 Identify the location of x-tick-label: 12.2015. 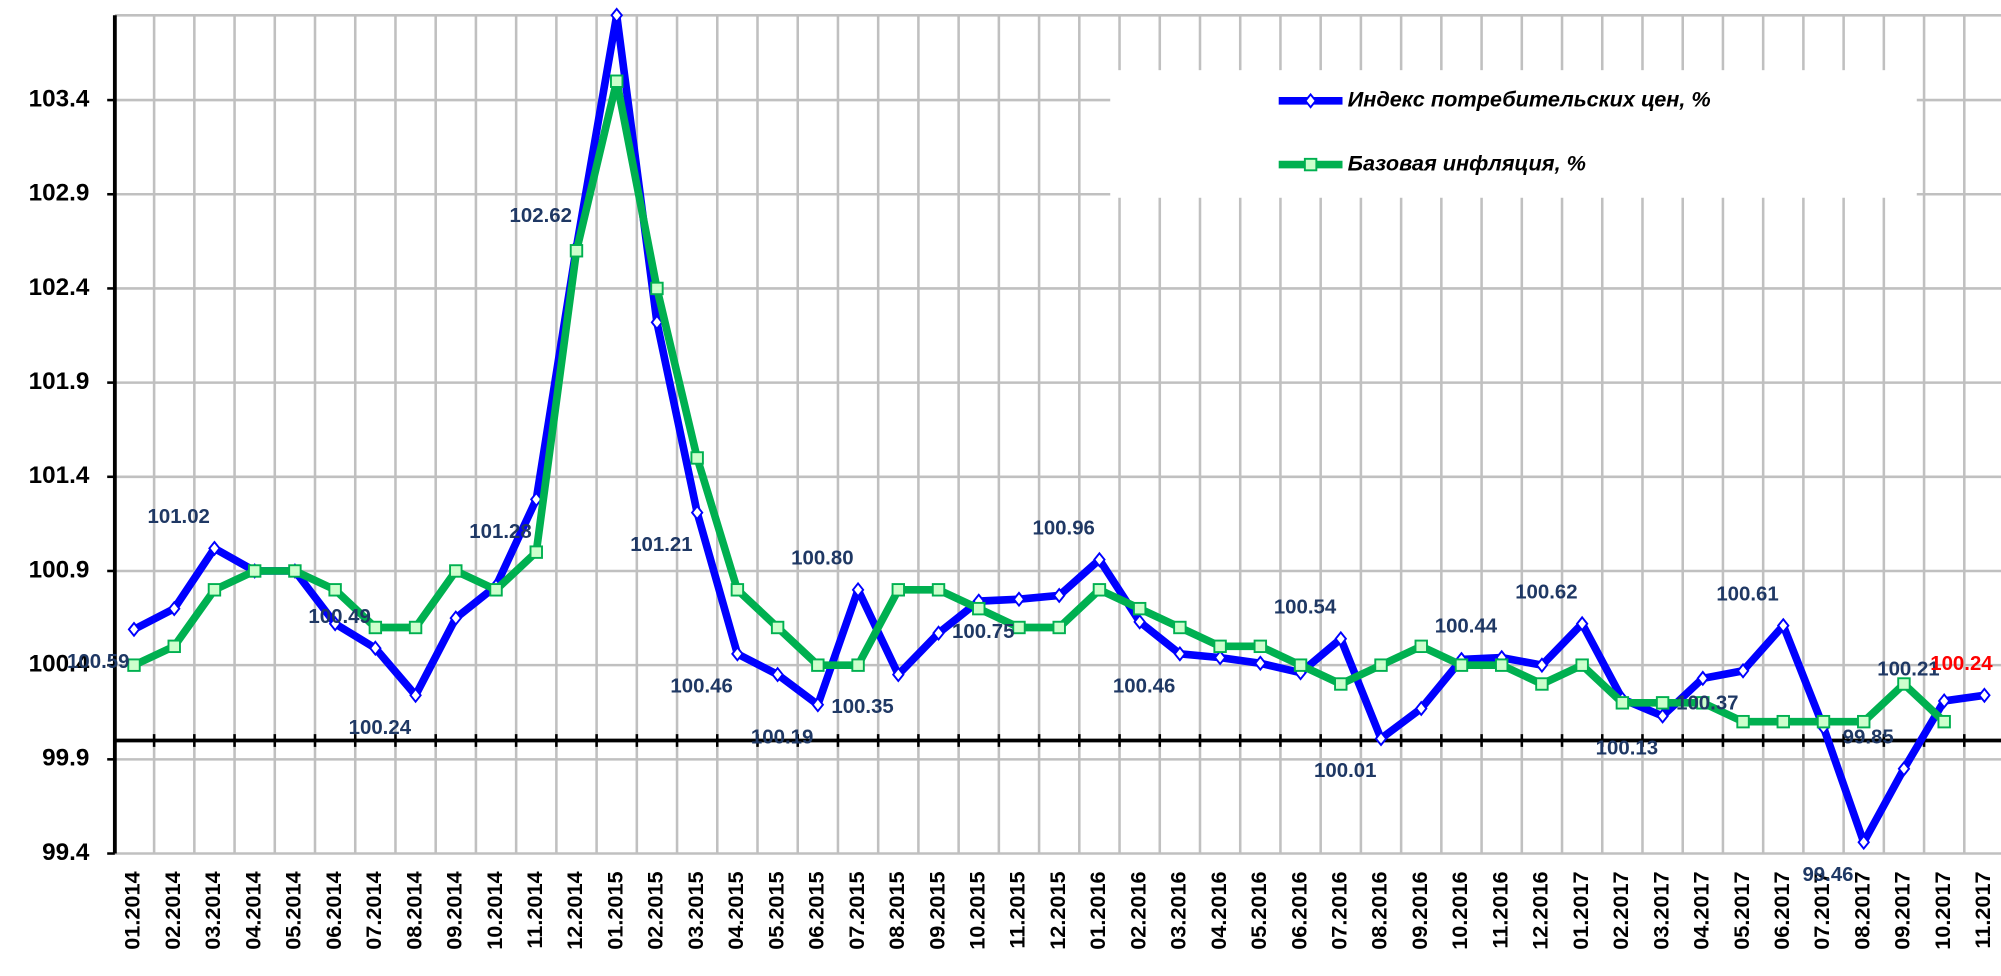
(1057, 910).